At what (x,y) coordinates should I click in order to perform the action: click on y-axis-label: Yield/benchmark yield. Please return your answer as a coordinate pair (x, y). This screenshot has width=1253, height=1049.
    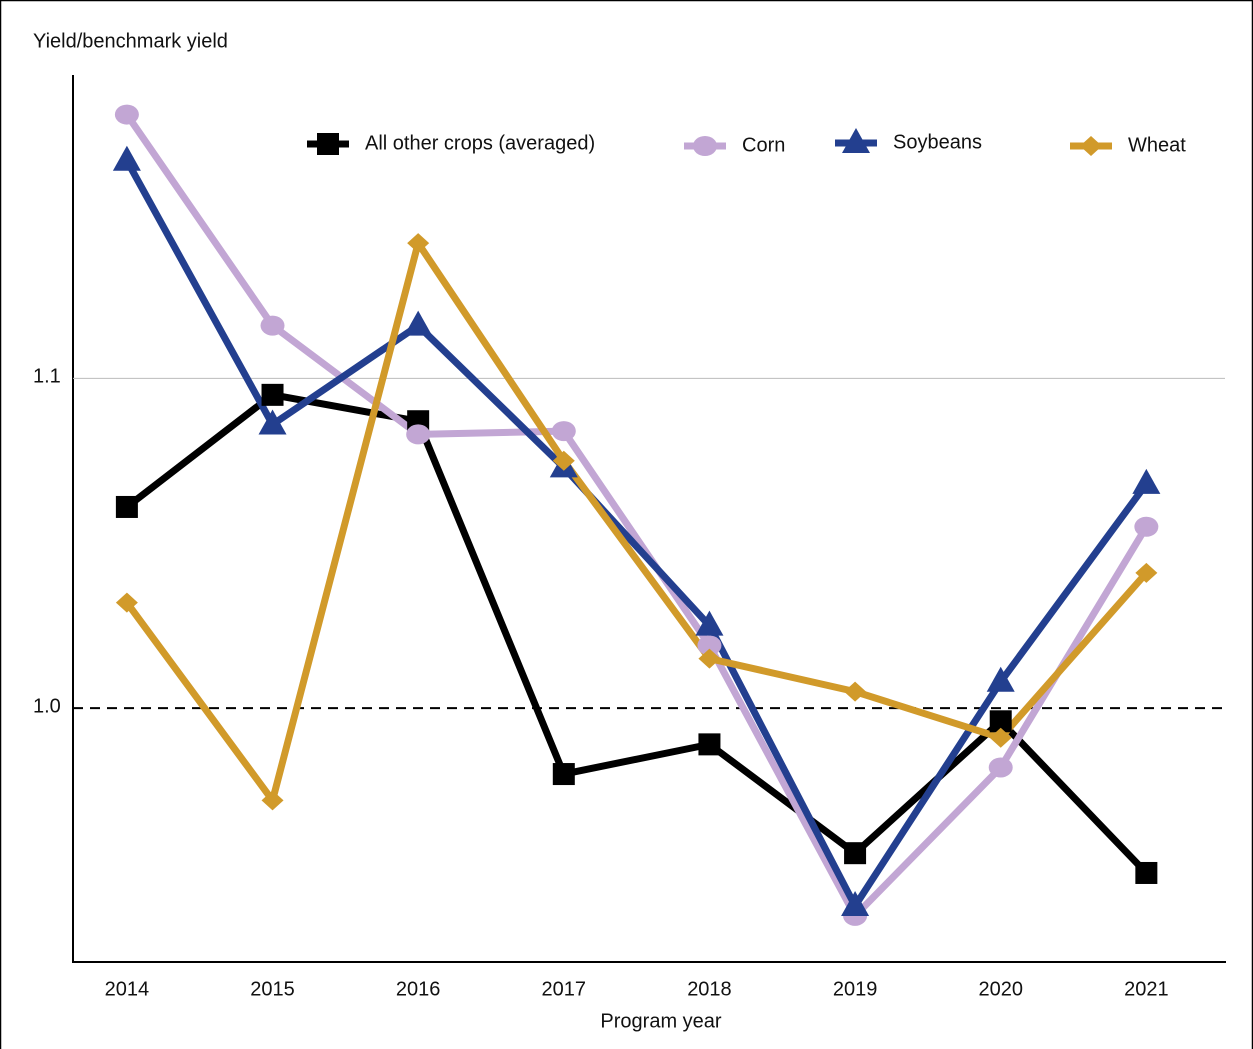
    Looking at the image, I should click on (130, 41).